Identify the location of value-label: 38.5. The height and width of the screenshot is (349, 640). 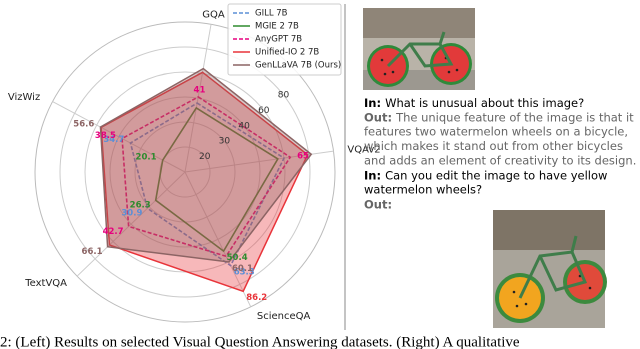
(105, 136).